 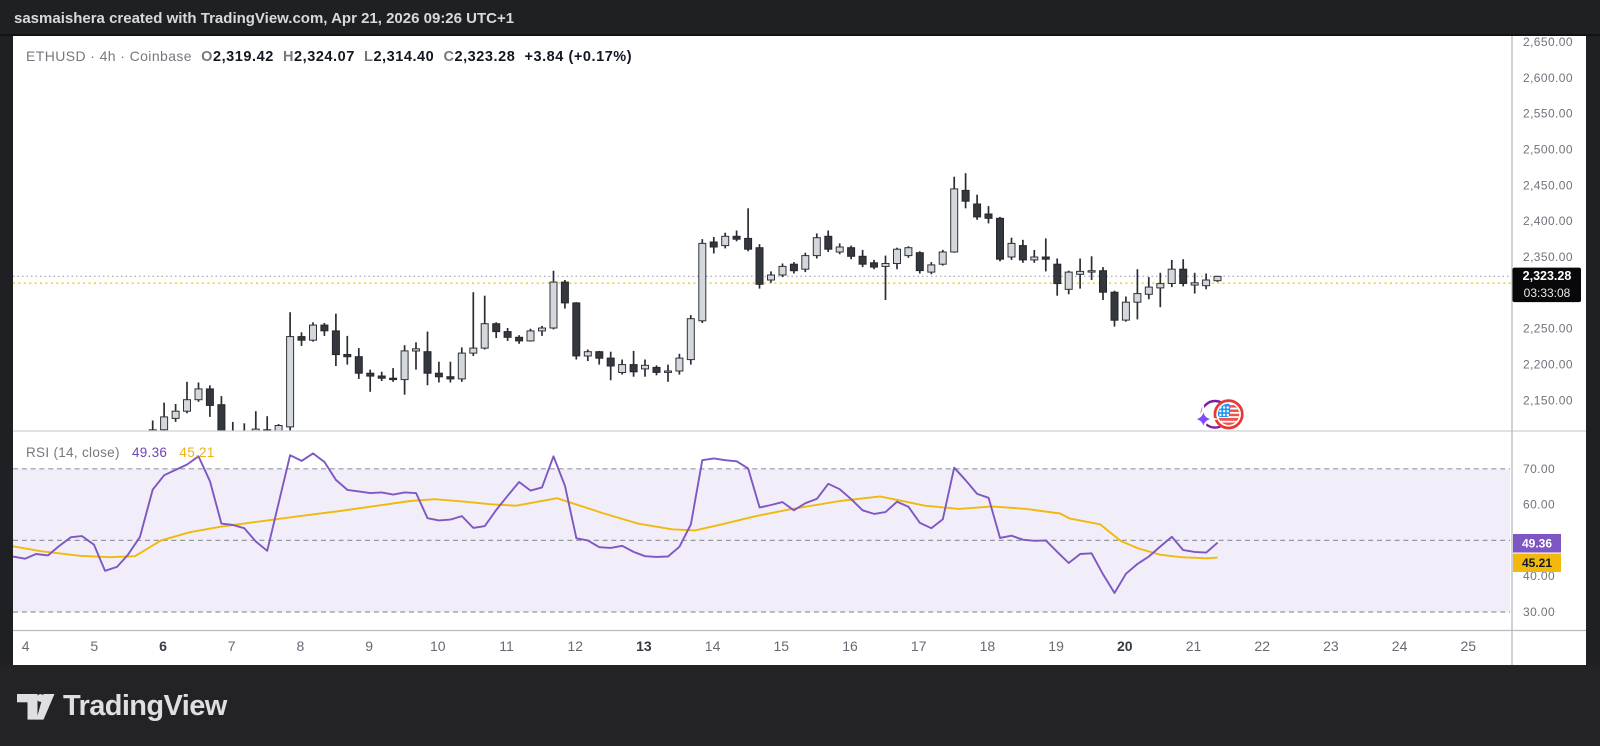 What do you see at coordinates (1548, 42) in the screenshot?
I see `svg-text: 2,650.00` at bounding box center [1548, 42].